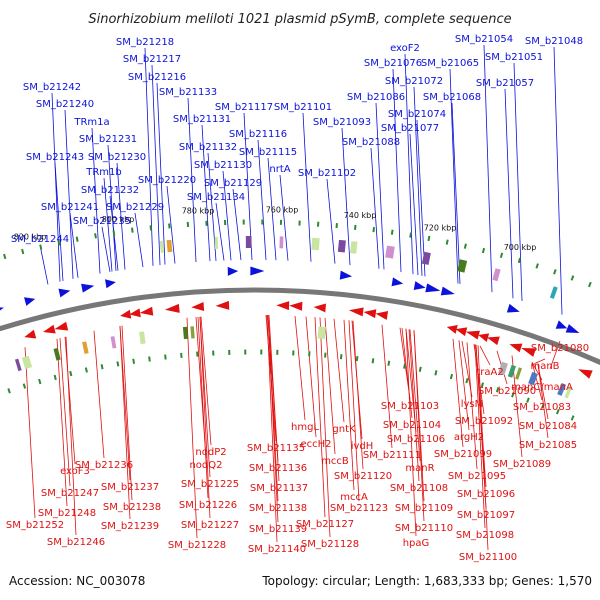 The height and width of the screenshot is (600, 600). I want to click on gene-label-reverse: SM_b21099, so click(463, 454).